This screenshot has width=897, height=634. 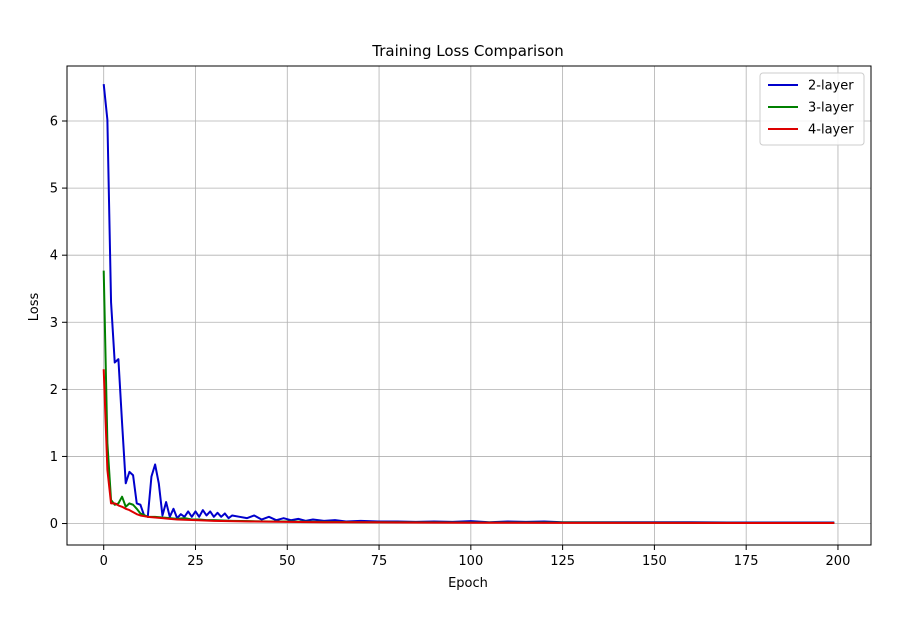 I want to click on x-tick-label: 75, so click(x=379, y=561).